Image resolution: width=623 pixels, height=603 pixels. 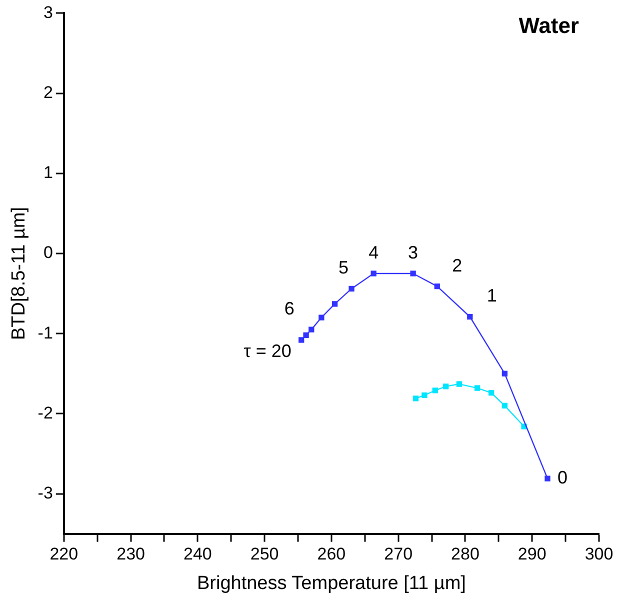 I want to click on y-tick-label: 0, so click(x=48, y=252).